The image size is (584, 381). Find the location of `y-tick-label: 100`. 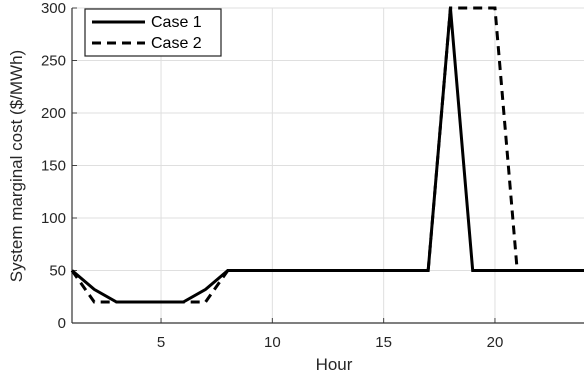

y-tick-label: 100 is located at coordinates (53, 218).